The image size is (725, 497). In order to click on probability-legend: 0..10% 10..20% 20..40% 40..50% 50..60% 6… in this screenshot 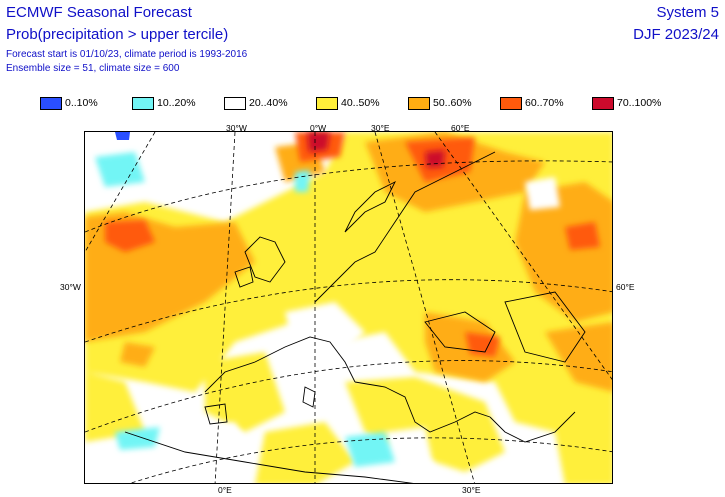, I will do `click(360, 103)`.